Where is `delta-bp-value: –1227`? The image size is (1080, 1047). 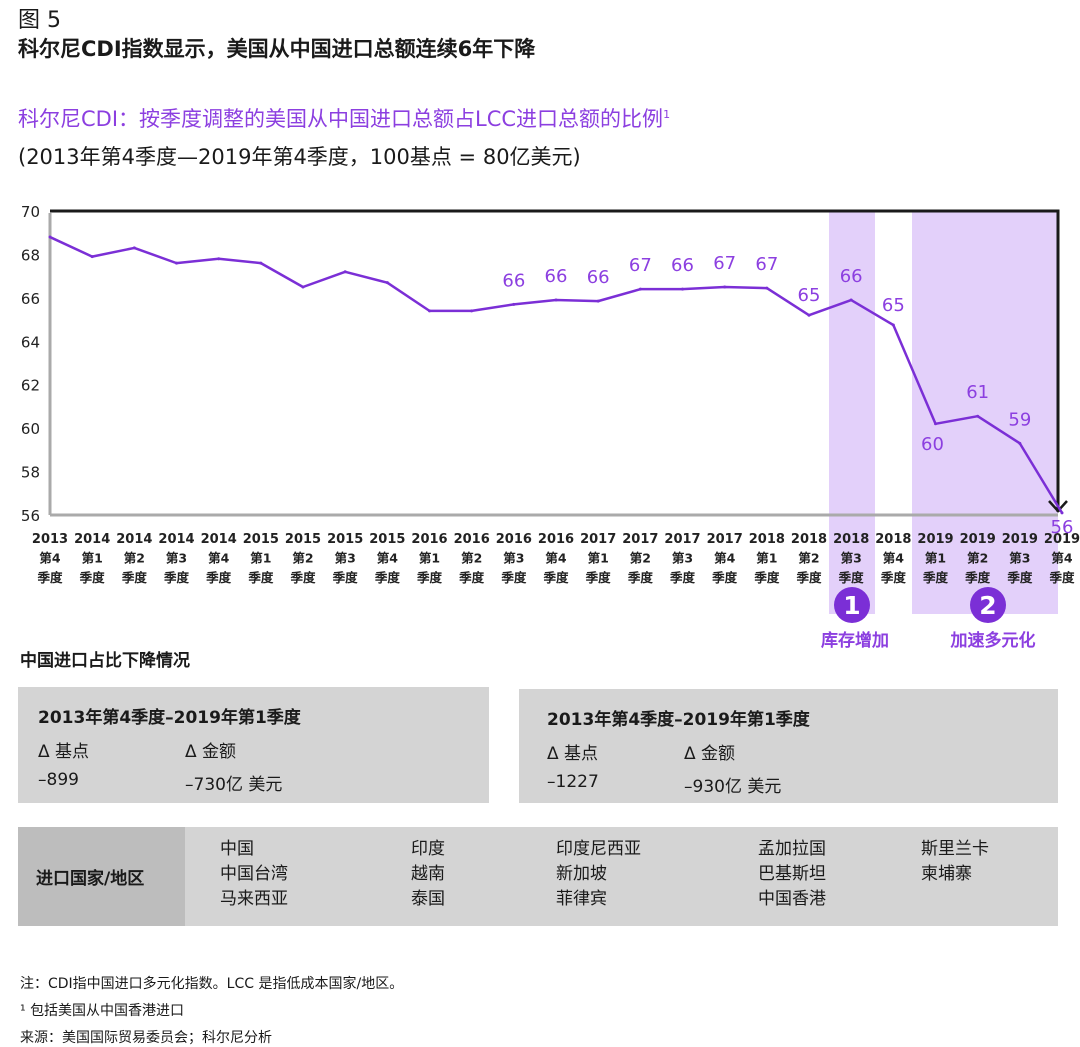
delta-bp-value: –1227 is located at coordinates (573, 782).